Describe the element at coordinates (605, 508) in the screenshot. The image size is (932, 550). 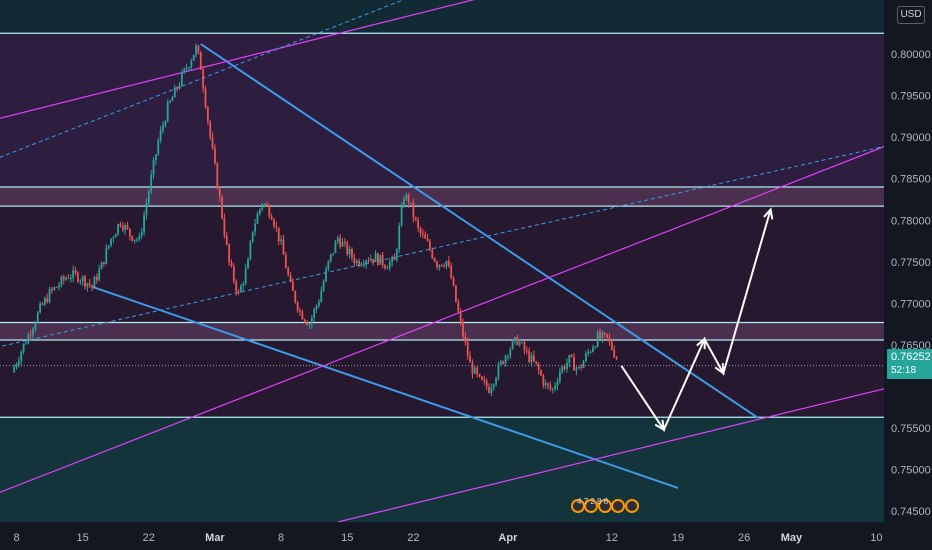
I see `economic-events: 4 7 2 8 8` at that location.